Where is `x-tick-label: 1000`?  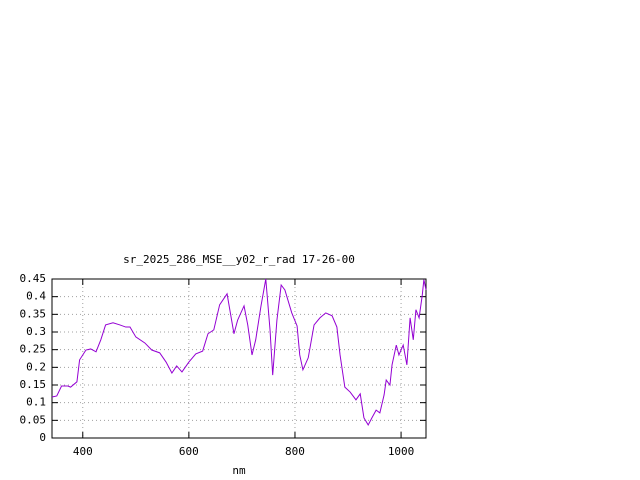
x-tick-label: 1000 is located at coordinates (401, 451).